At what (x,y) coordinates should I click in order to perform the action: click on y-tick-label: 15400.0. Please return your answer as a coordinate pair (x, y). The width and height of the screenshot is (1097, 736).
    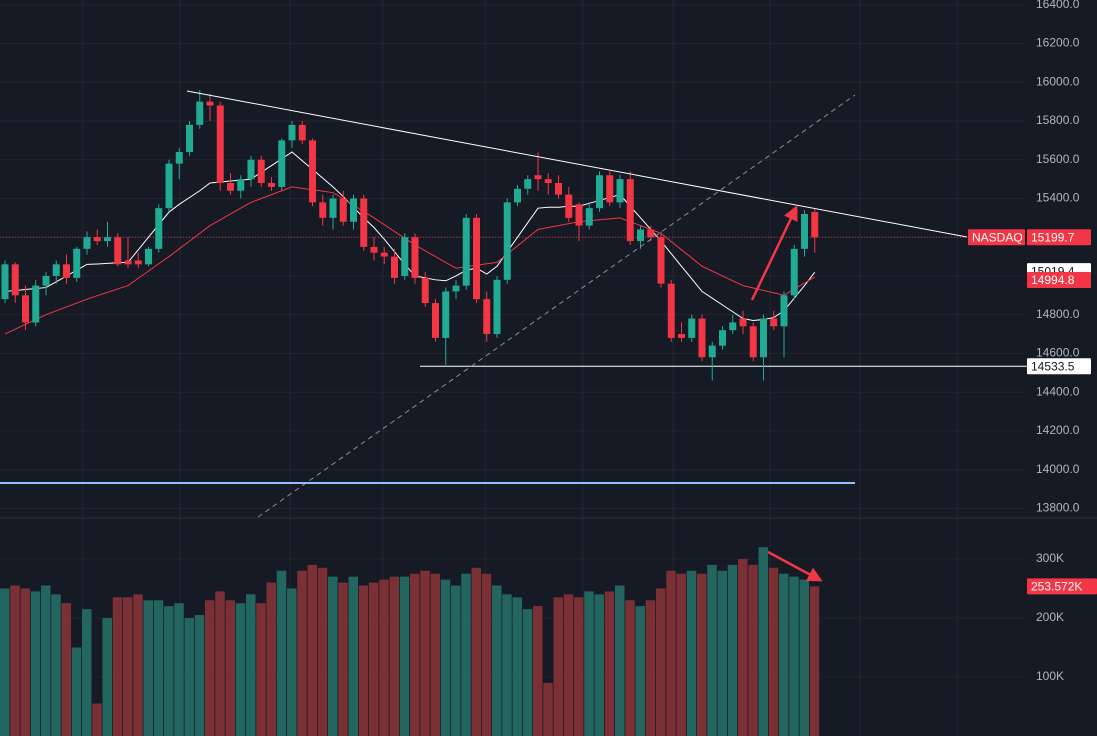
    Looking at the image, I should click on (1058, 198).